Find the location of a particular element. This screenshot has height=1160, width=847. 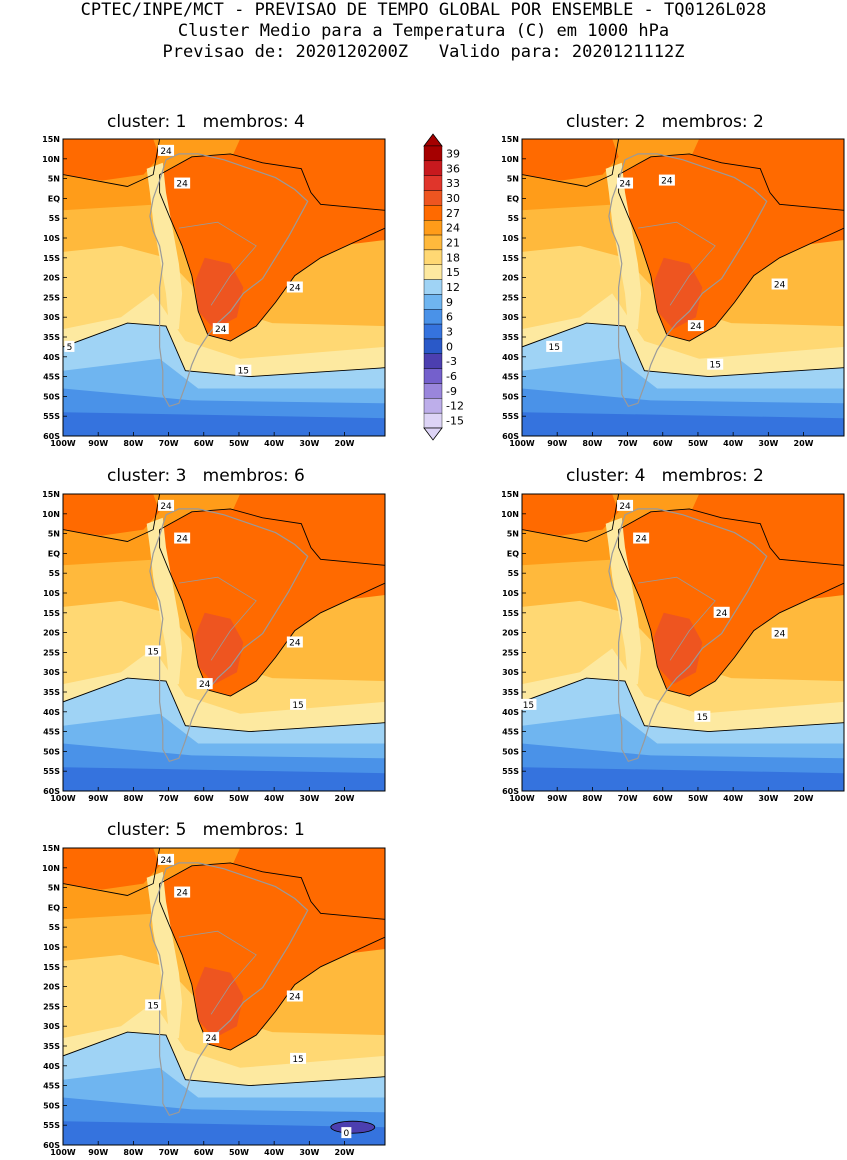

lon-tick-label: 50W is located at coordinates (239, 798).